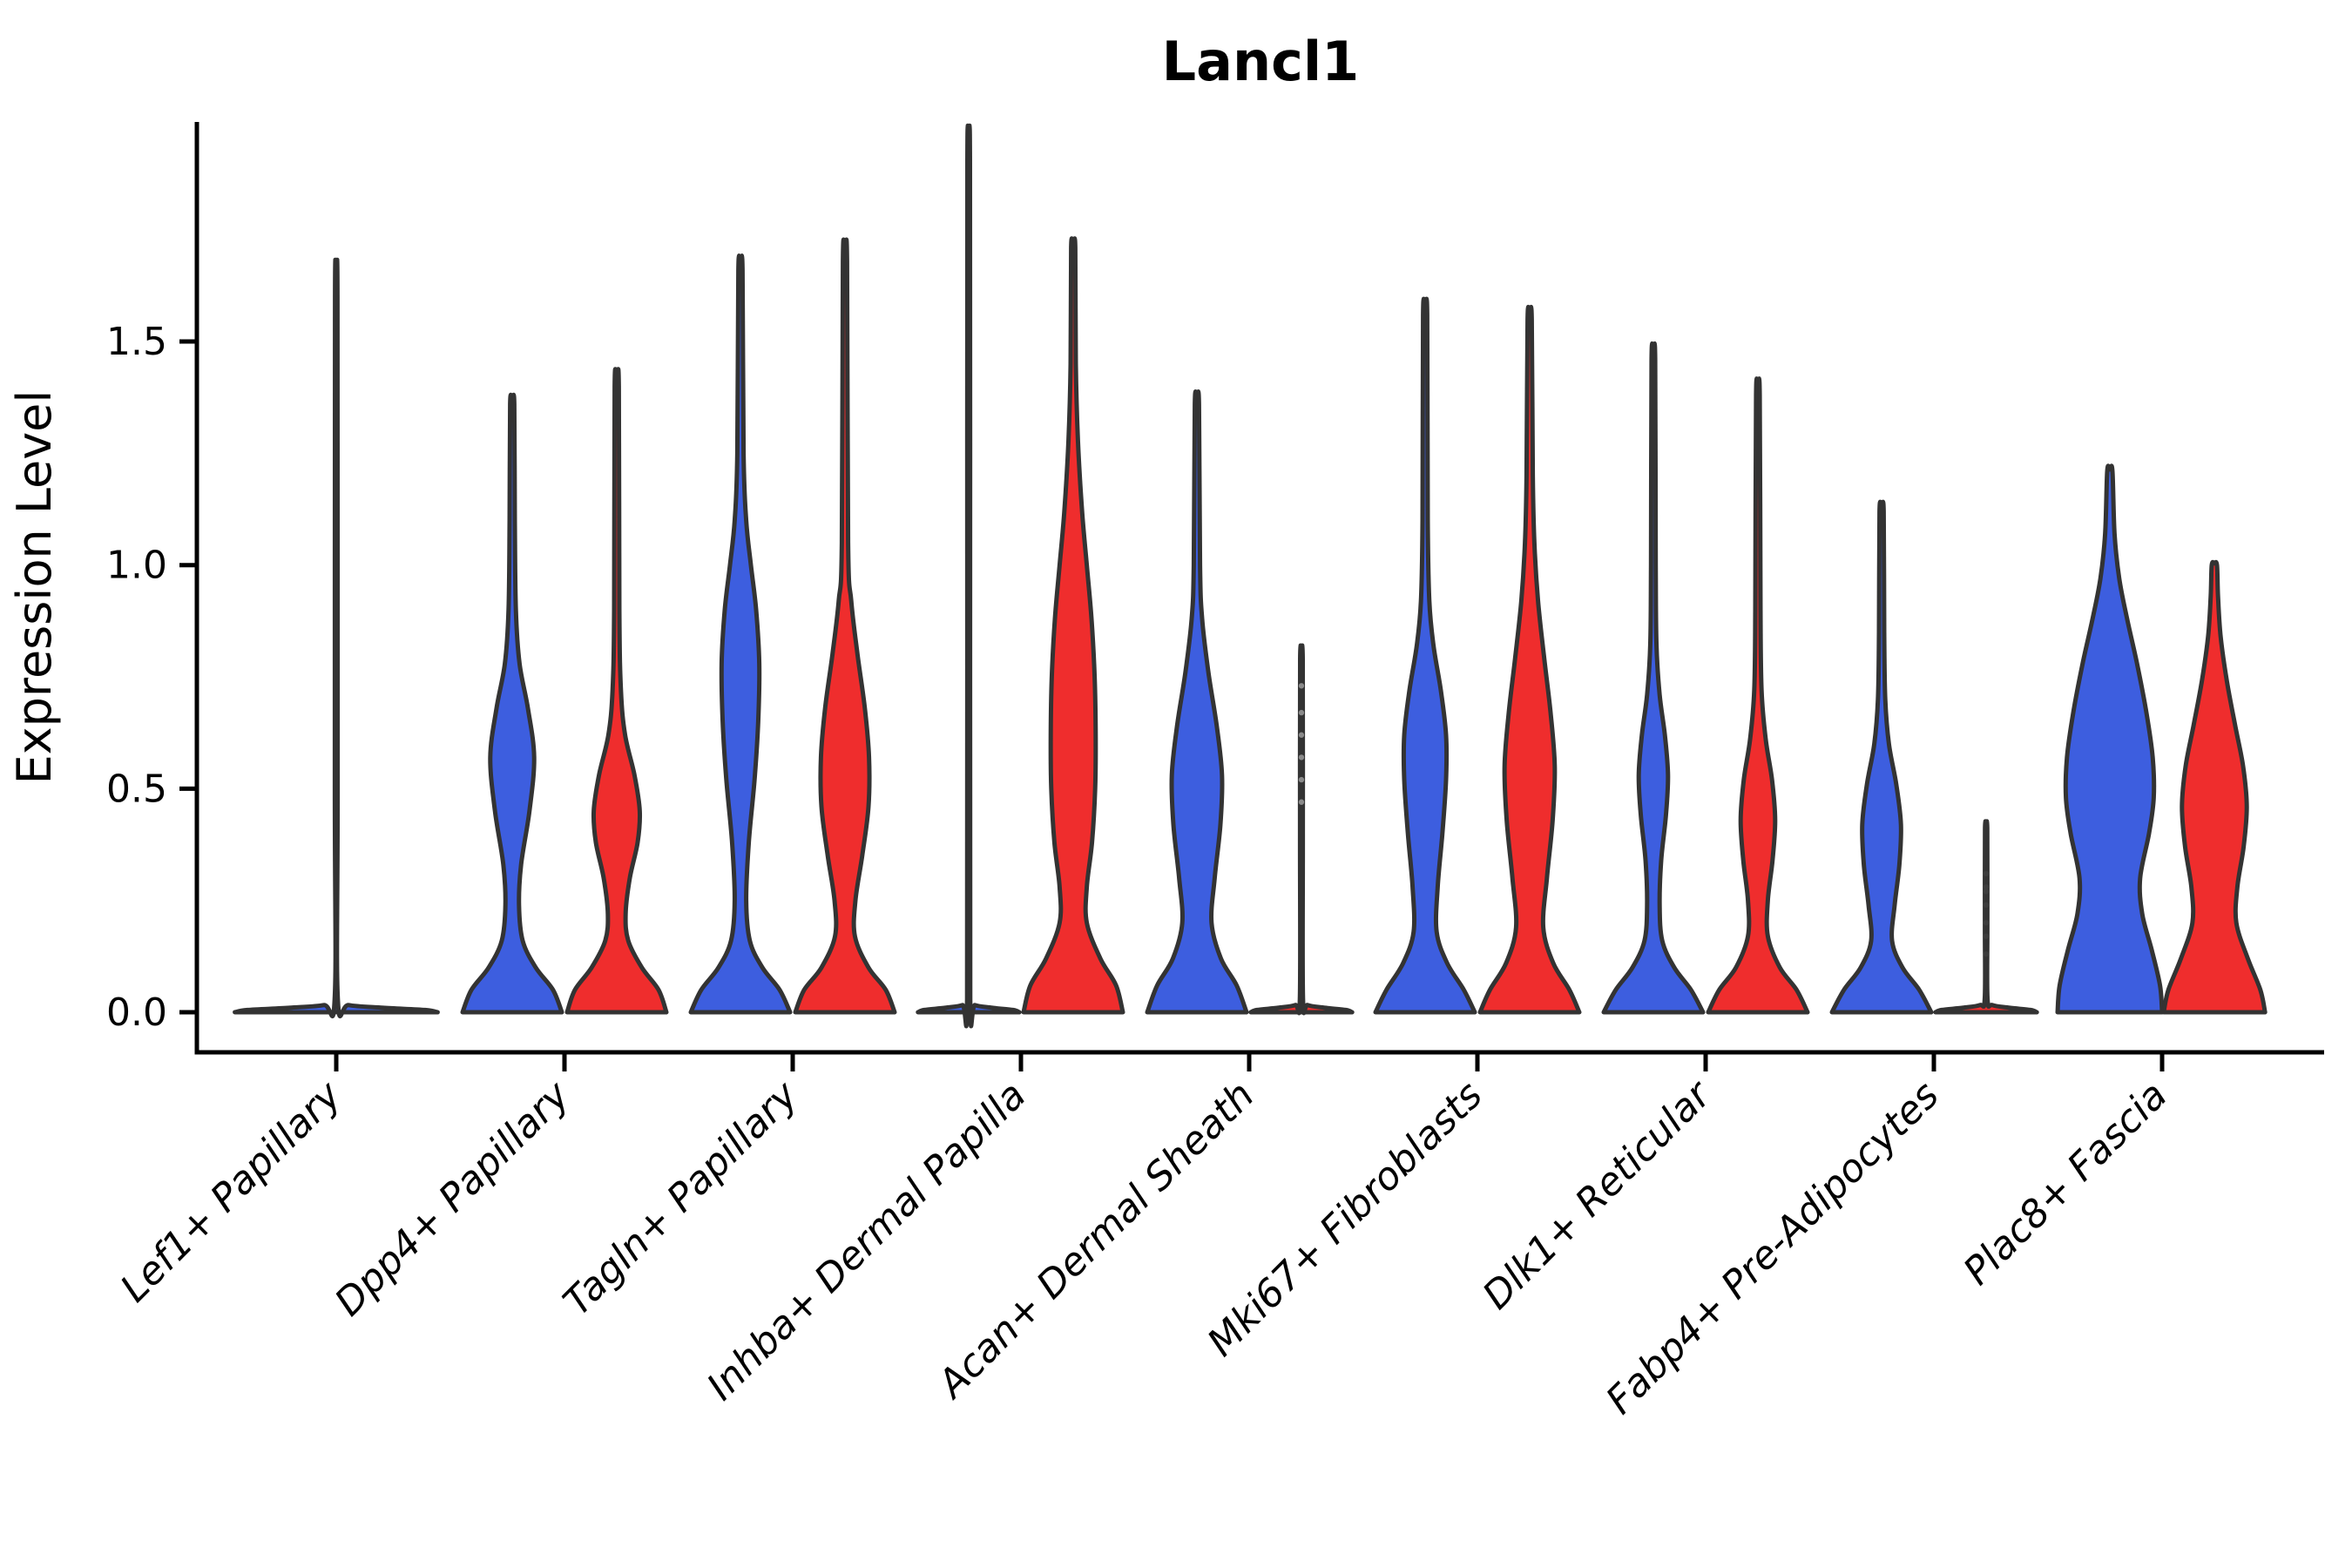 This screenshot has height=1568, width=2352. Describe the element at coordinates (1197, 702) in the screenshot. I see `violin-acan-dermal-sheath-blue` at that location.